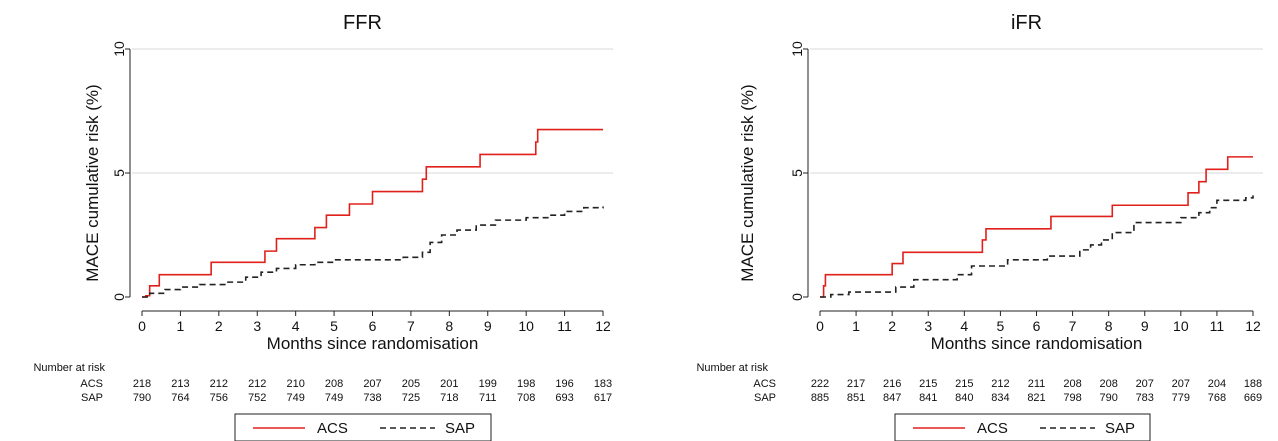 This screenshot has width=1278, height=441. I want to click on risk-value: 756, so click(219, 398).